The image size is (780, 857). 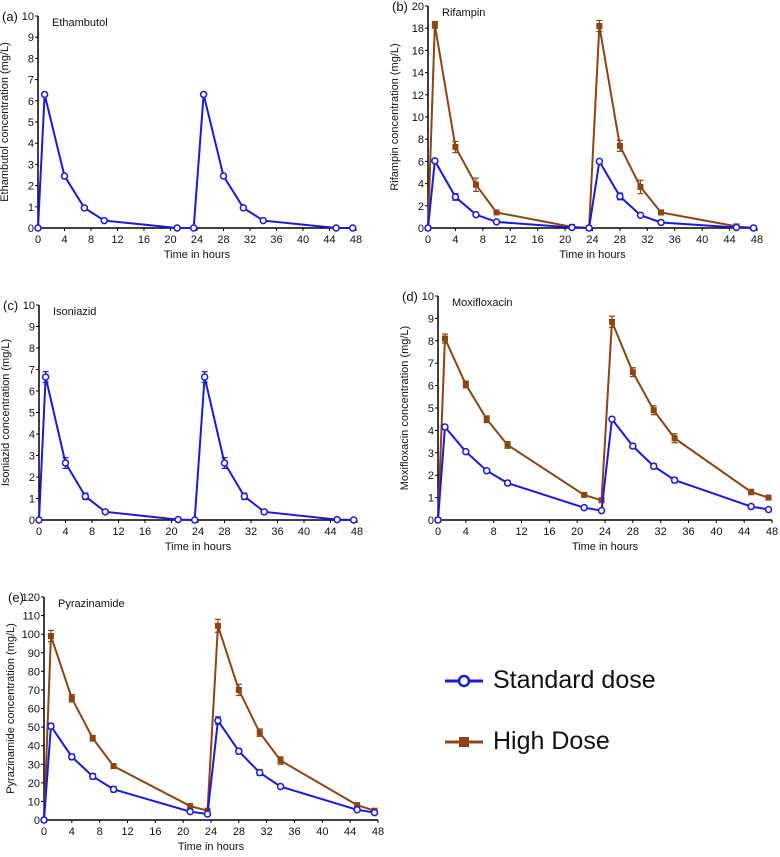 I want to click on y-tick-label: 40, so click(x=34, y=747).